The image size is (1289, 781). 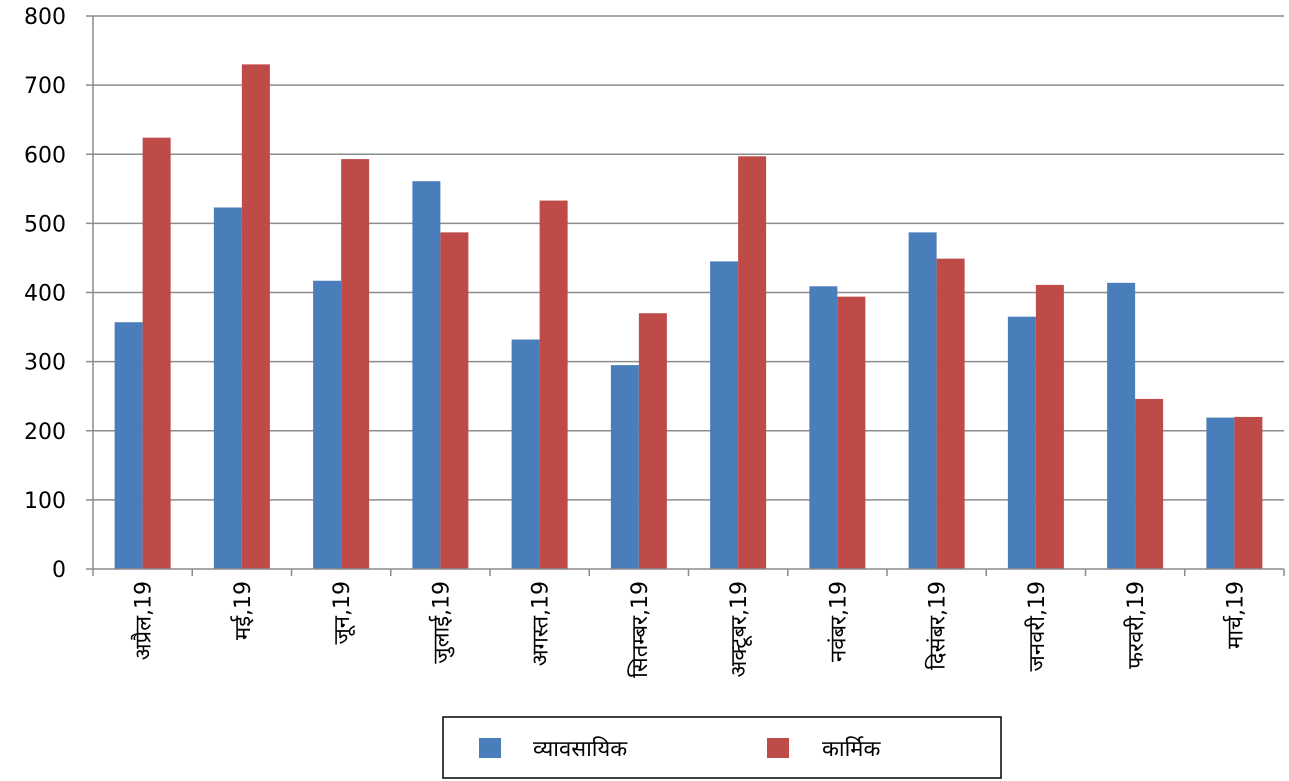 What do you see at coordinates (1136, 625) in the screenshot?
I see `x-tick-label: फरवरी,19` at bounding box center [1136, 625].